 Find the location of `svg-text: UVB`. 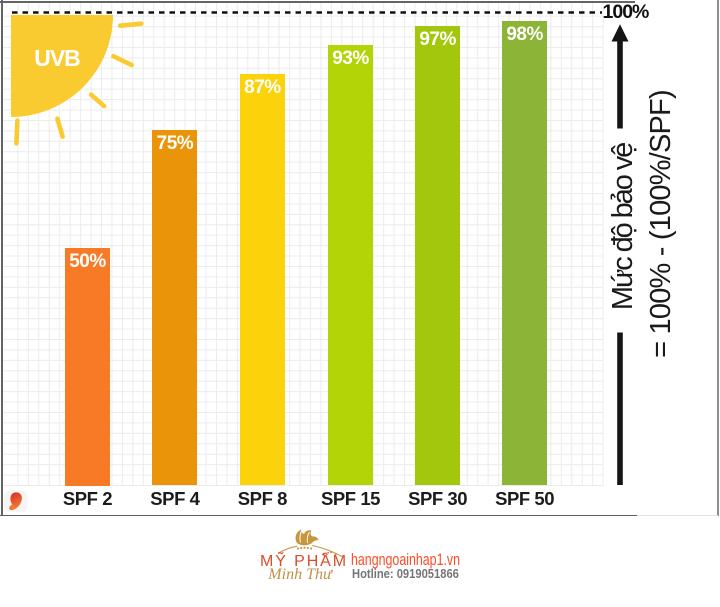

svg-text: UVB is located at coordinates (57, 58).